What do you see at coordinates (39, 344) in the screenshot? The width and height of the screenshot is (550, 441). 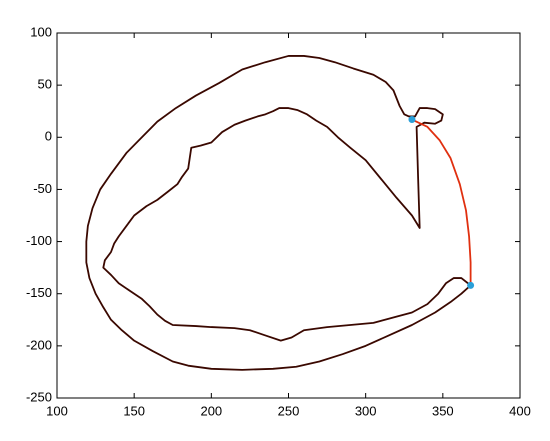 I see `y-tick-label: -200` at bounding box center [39, 344].